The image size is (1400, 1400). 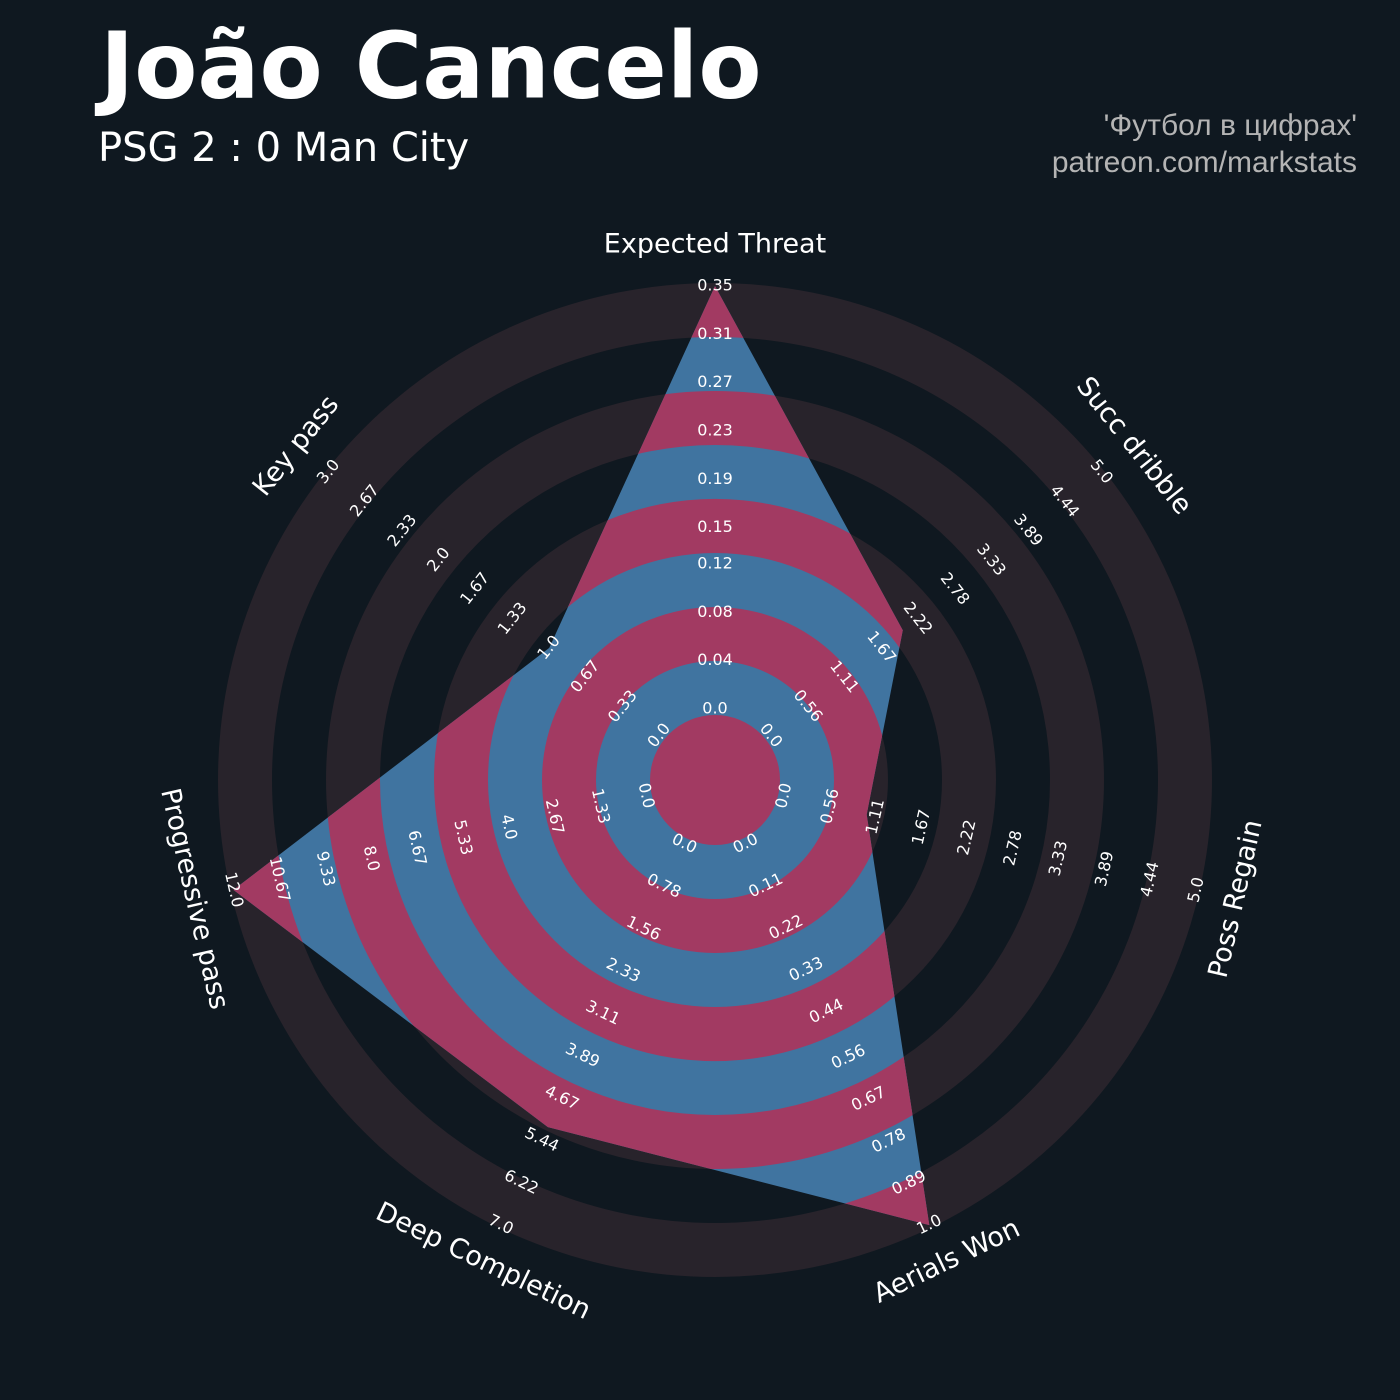 I want to click on tick-label: 0.35, so click(x=715, y=285).